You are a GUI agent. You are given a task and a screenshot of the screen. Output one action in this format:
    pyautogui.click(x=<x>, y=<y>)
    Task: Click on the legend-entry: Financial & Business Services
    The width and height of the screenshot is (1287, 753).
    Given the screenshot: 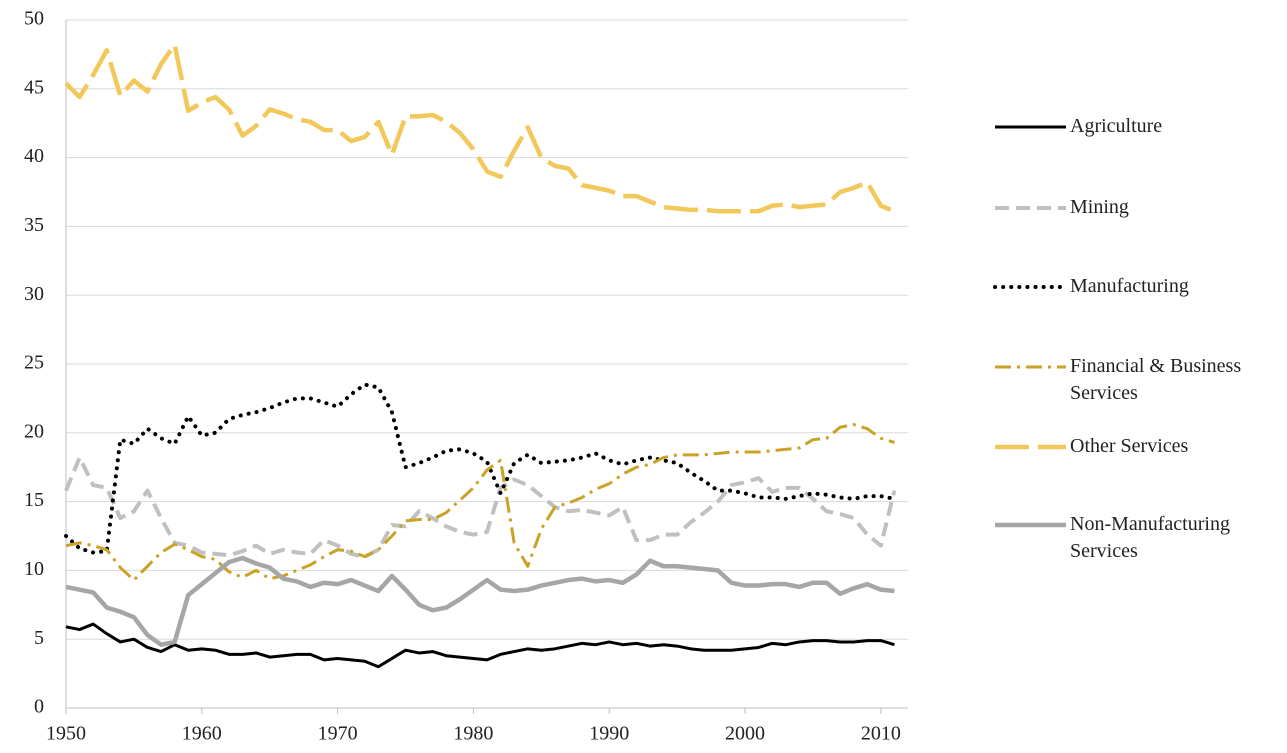 What is the action you would take?
    pyautogui.click(x=1138, y=380)
    